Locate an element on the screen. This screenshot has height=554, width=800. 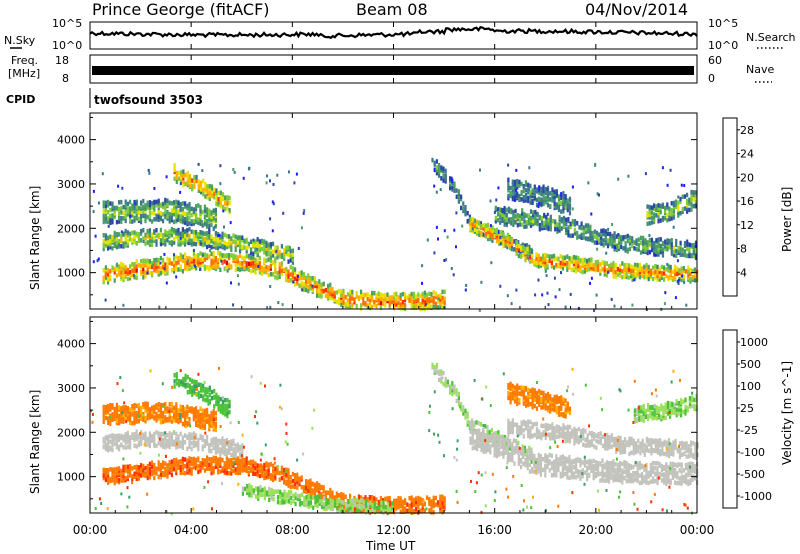
station-title: Prince George (fitACF) is located at coordinates (181, 9).